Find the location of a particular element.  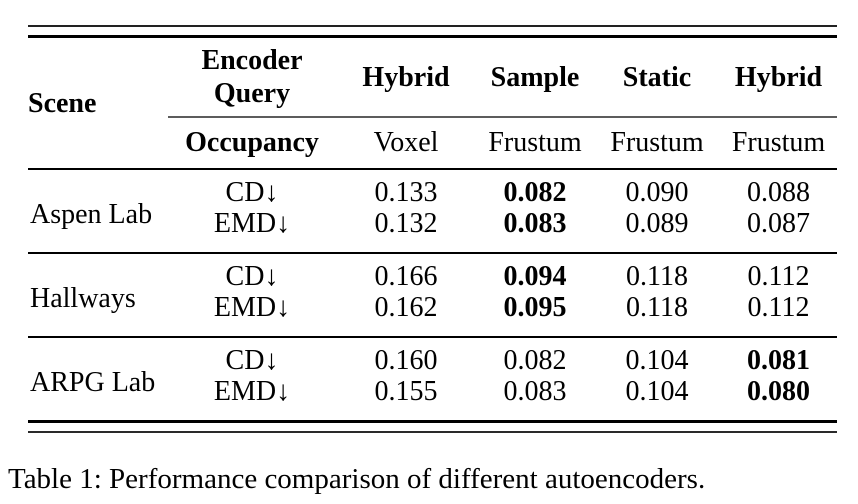

table-row: EMD↓ 0.162 0.095 0.118 0.112 is located at coordinates (432, 315).